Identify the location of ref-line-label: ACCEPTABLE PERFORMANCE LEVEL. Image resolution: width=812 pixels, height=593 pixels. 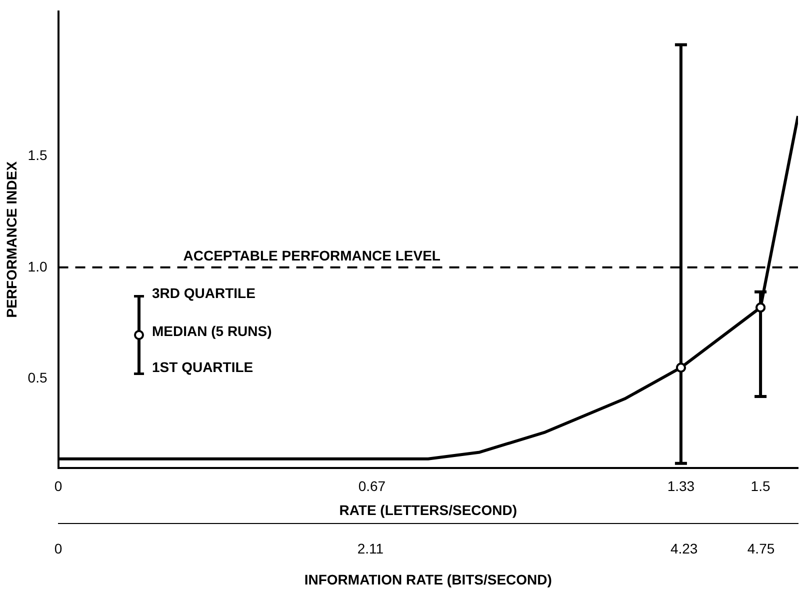
(312, 255).